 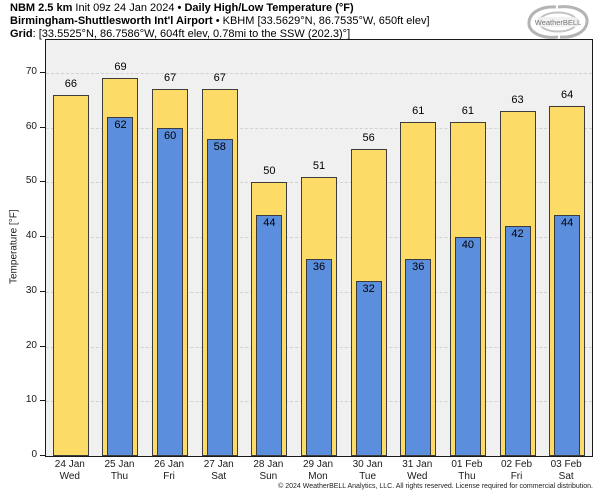 I want to click on station-name: Birmingham-Shuttlesworth Int'l Airport, so click(x=111, y=21).